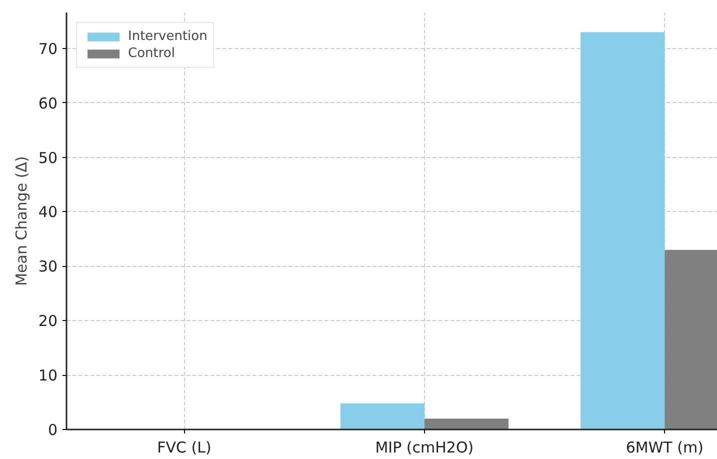 The height and width of the screenshot is (459, 717). Describe the element at coordinates (48, 267) in the screenshot. I see `y-tick-label: 30` at that location.